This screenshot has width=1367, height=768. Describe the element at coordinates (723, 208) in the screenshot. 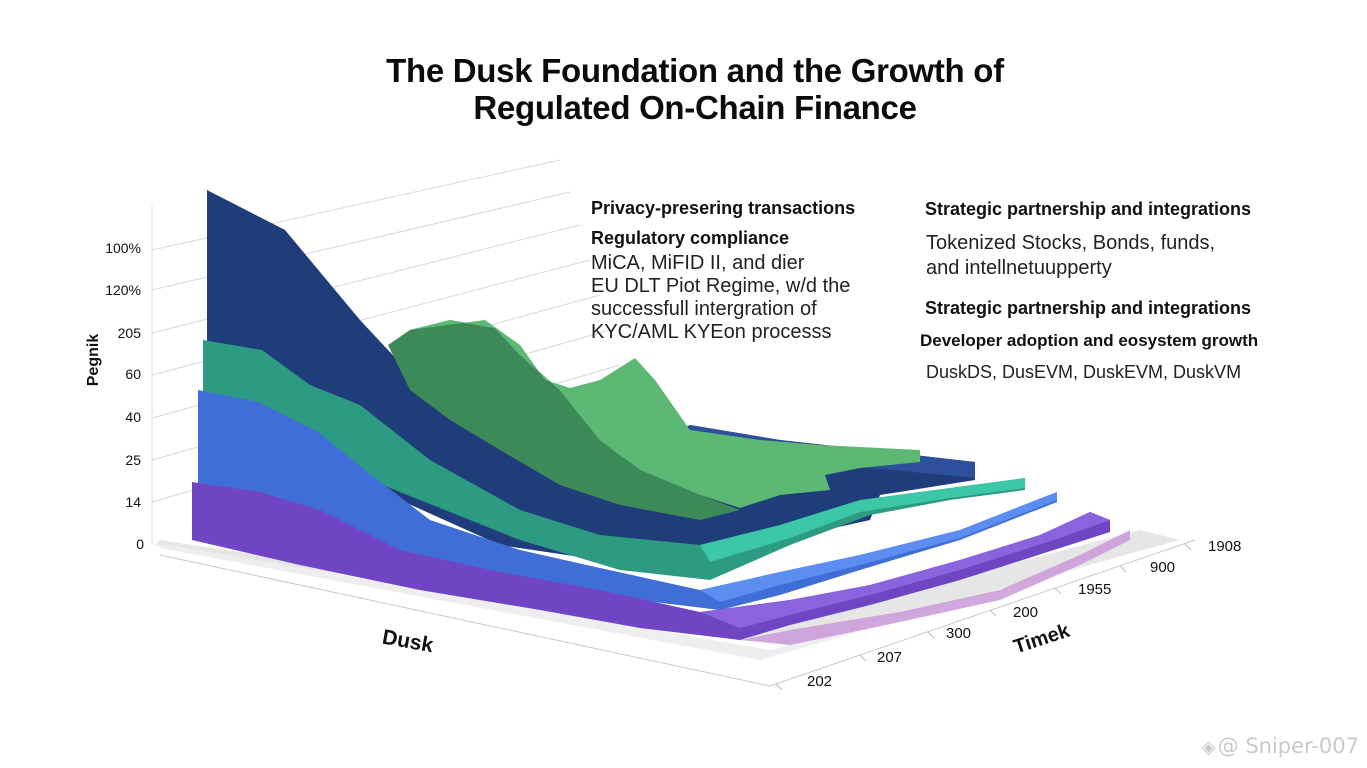

I see `annotation-privacy: Privacy-presering transactions` at that location.